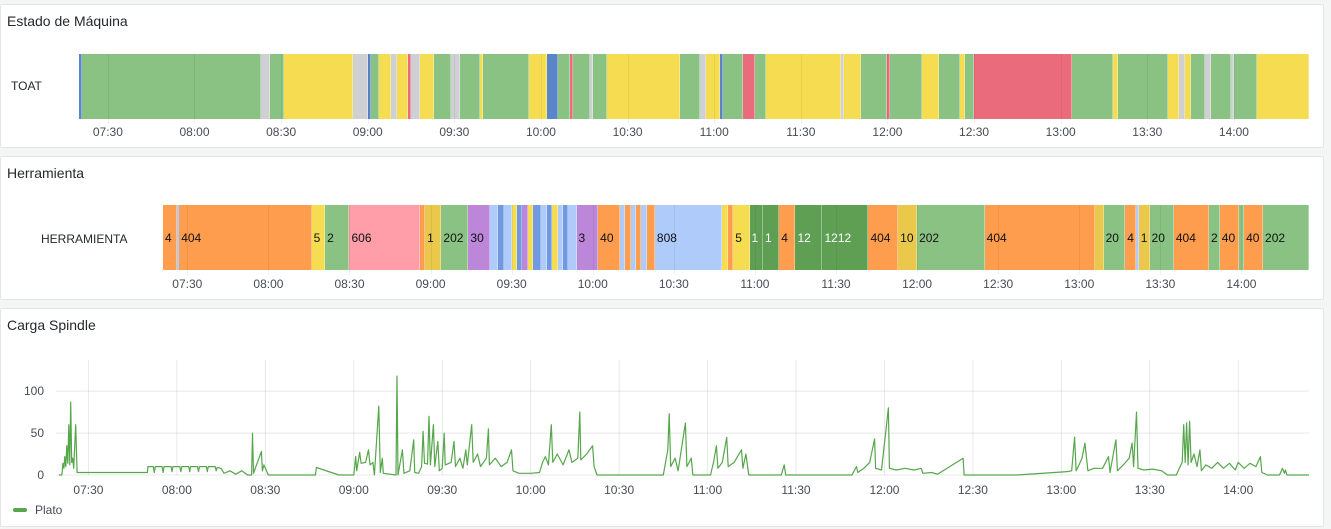  Describe the element at coordinates (587, 237) in the screenshot. I see `timeline-segment: 3` at that location.